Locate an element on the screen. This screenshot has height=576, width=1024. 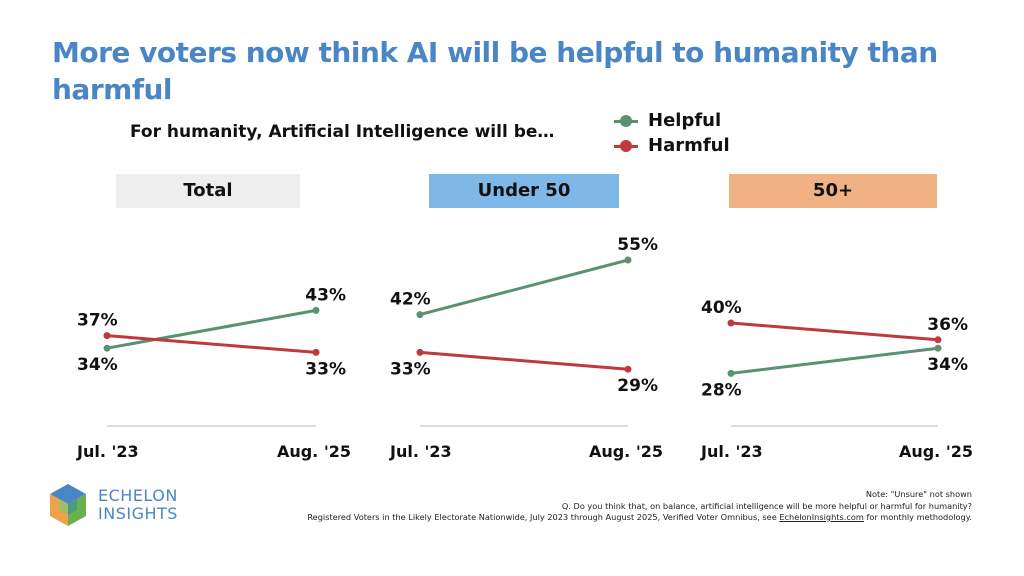
x-tick-label-total-1: Aug. '25 is located at coordinates (314, 451).